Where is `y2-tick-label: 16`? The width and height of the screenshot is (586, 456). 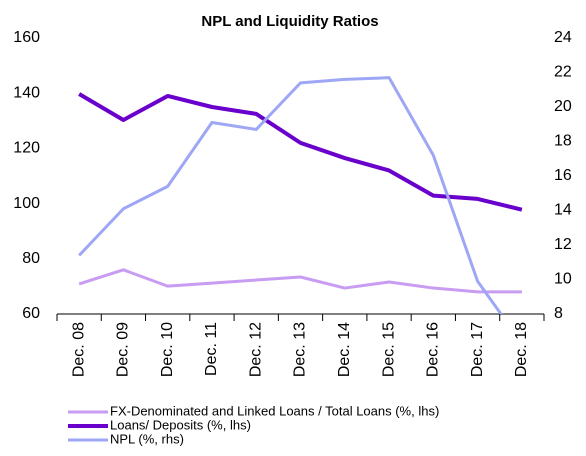
y2-tick-label: 16 is located at coordinates (563, 175).